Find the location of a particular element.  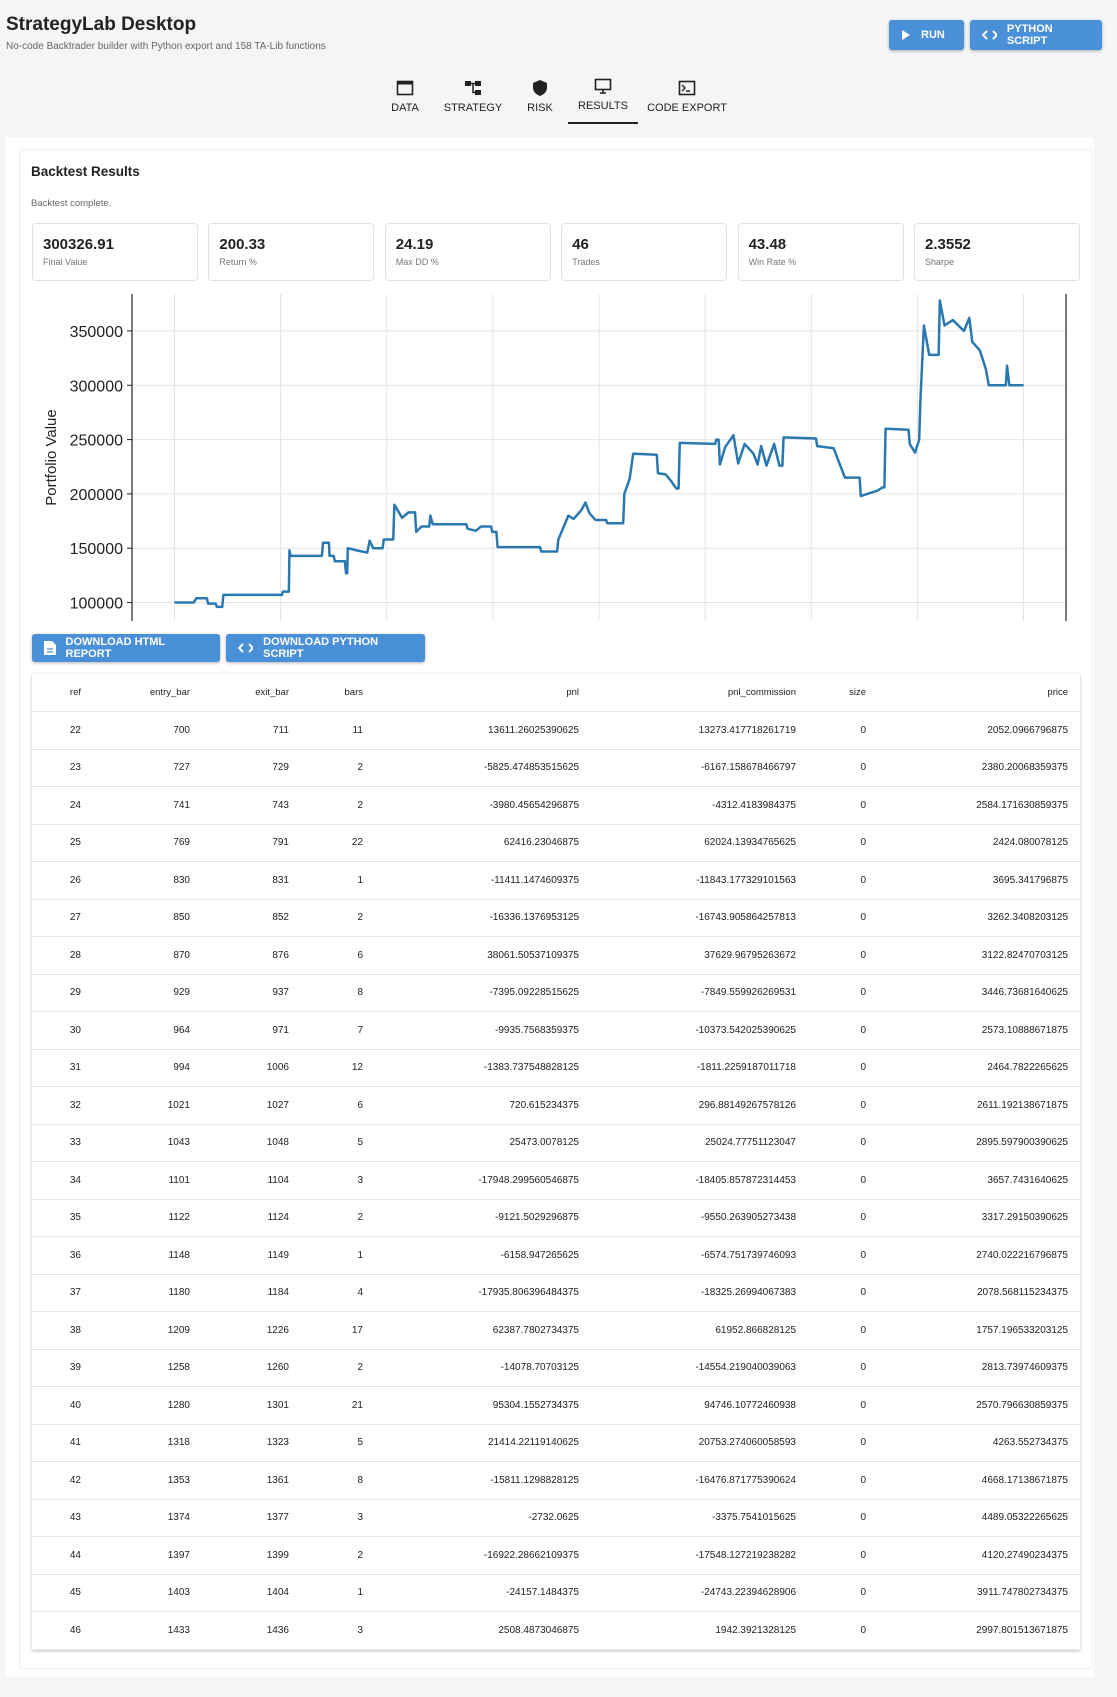

table-cell: 62024.13934765625 is located at coordinates (699, 843).